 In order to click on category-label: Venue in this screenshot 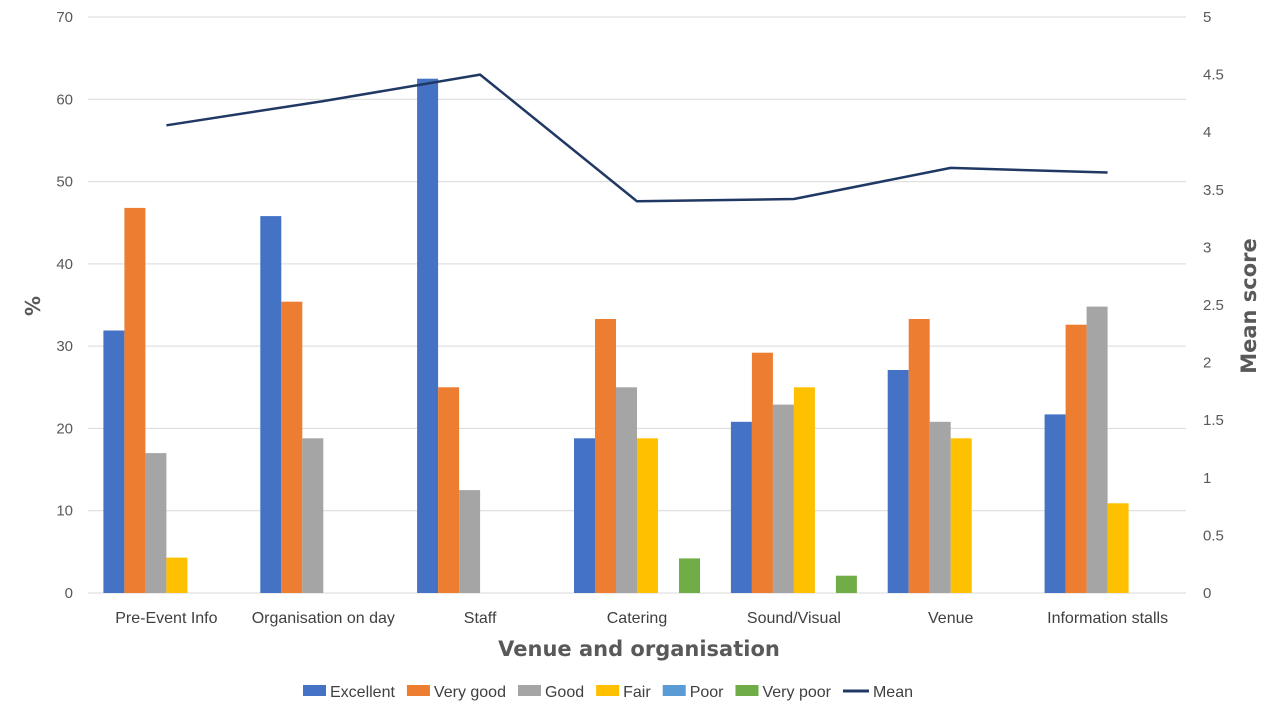, I will do `click(950, 618)`.